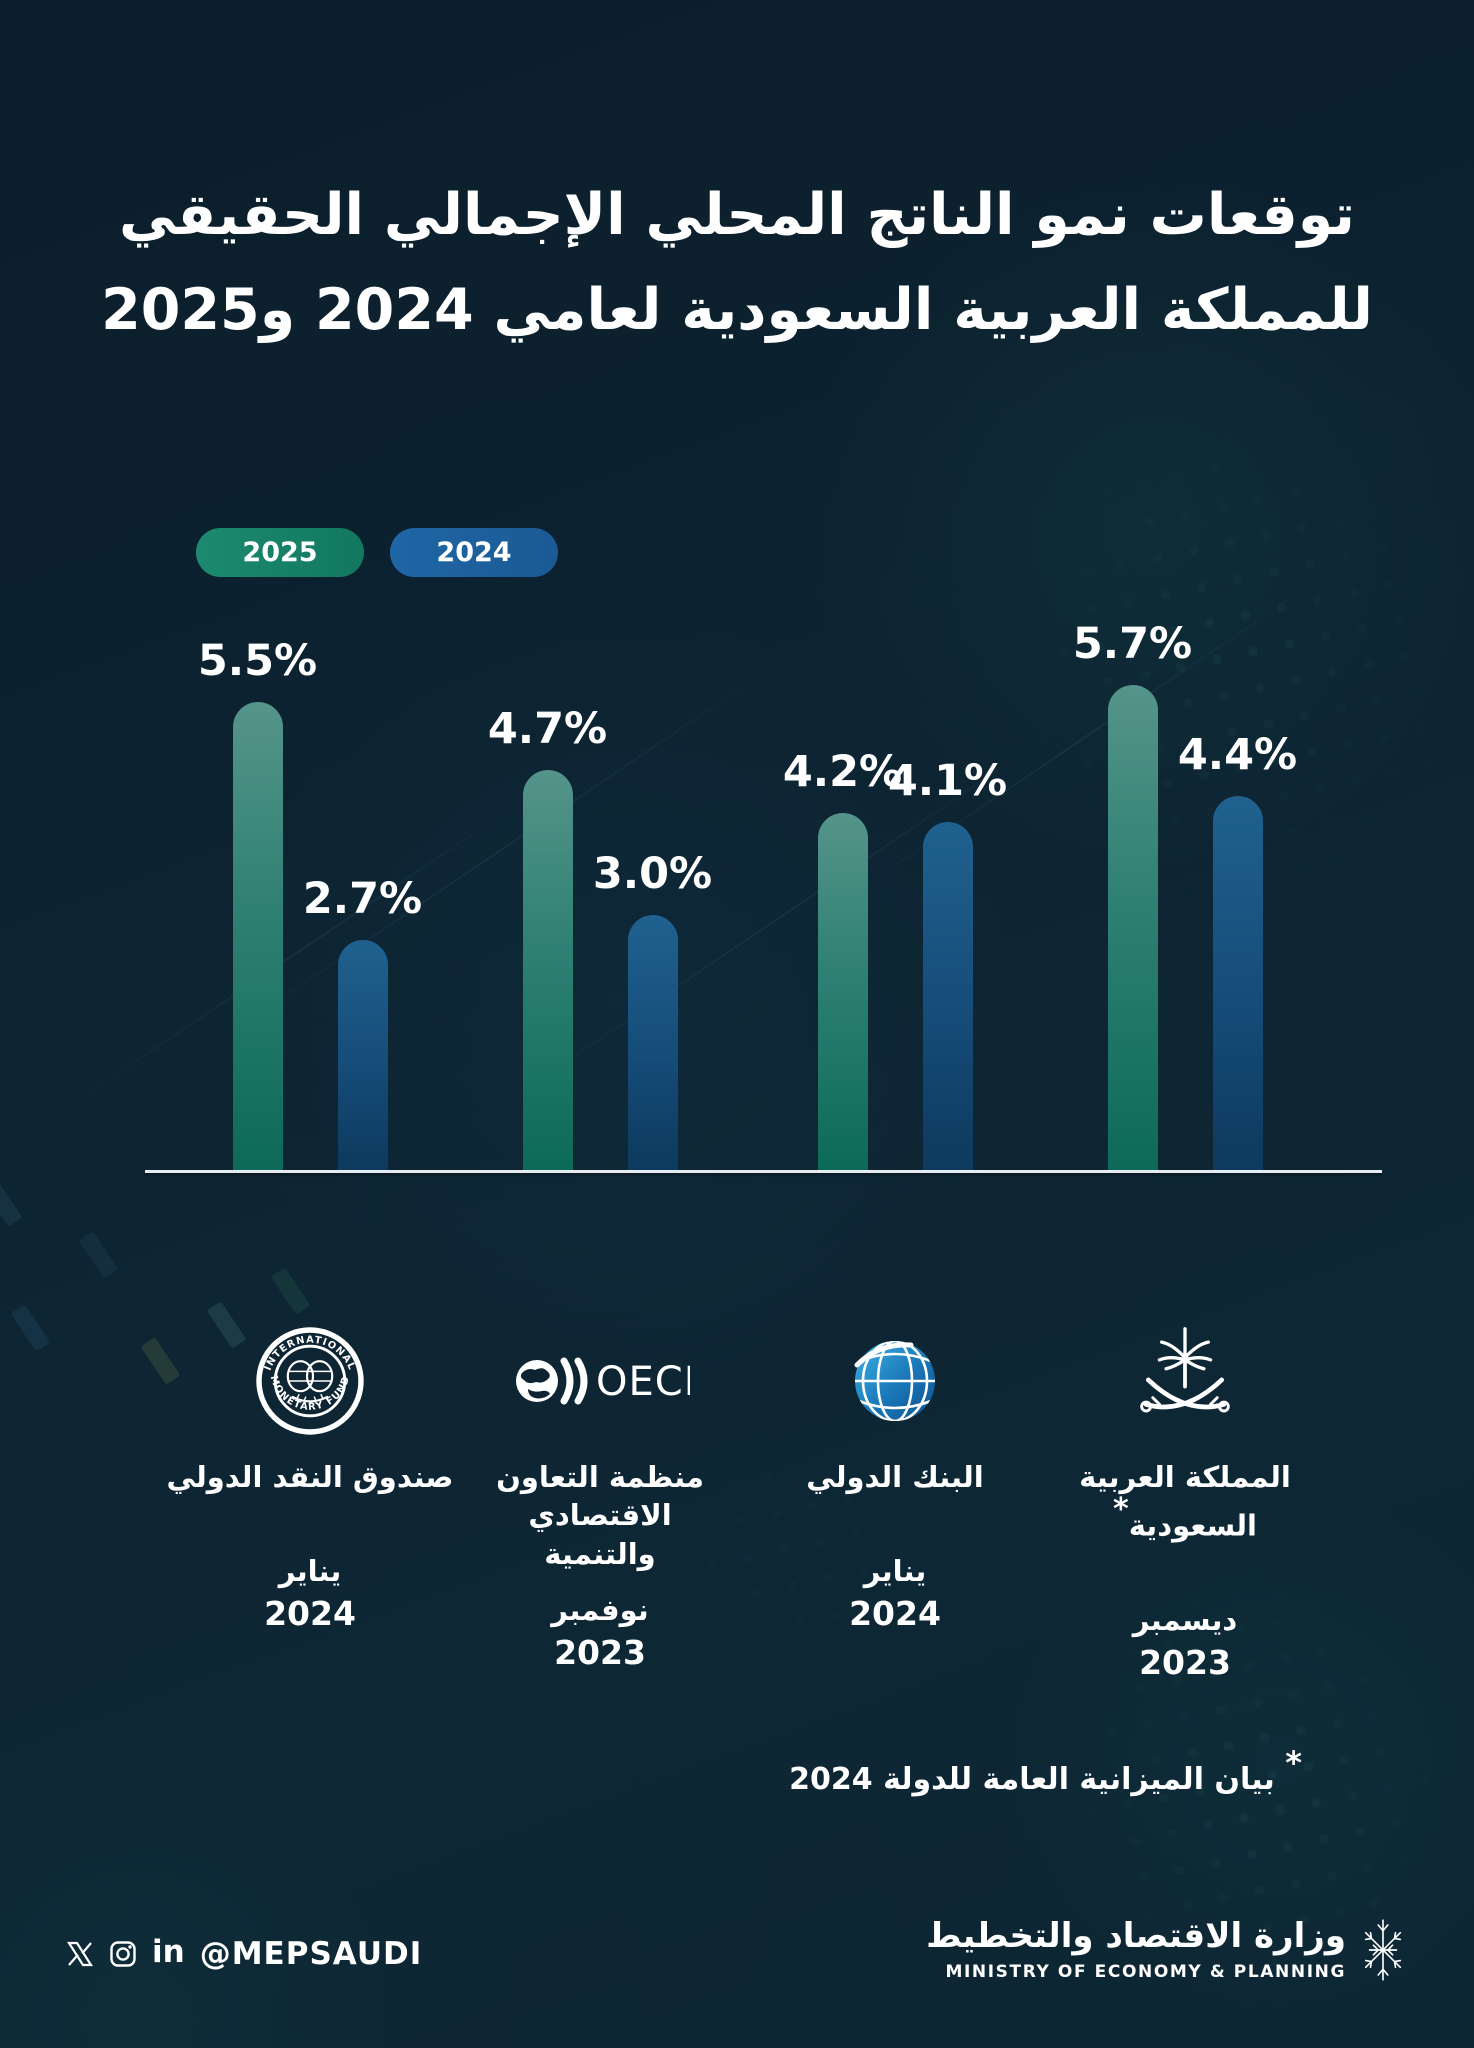 The image size is (1474, 2048). What do you see at coordinates (280, 552) in the screenshot?
I see `legend-pill-2025: 2025` at bounding box center [280, 552].